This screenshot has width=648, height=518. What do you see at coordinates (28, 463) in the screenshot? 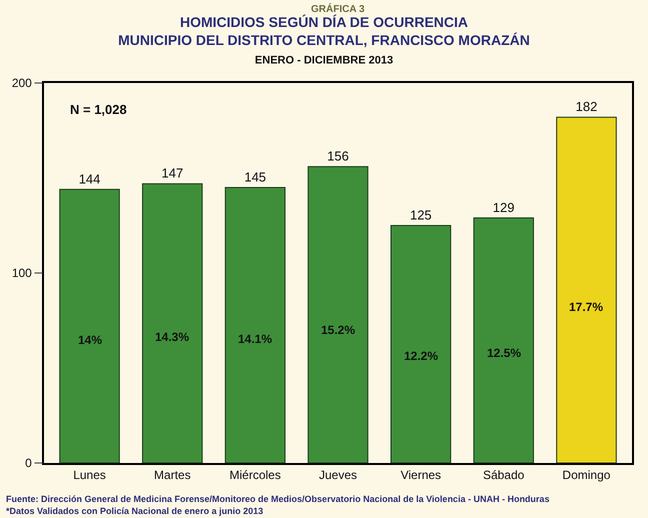
I see `y-tick-label: 0` at bounding box center [28, 463].